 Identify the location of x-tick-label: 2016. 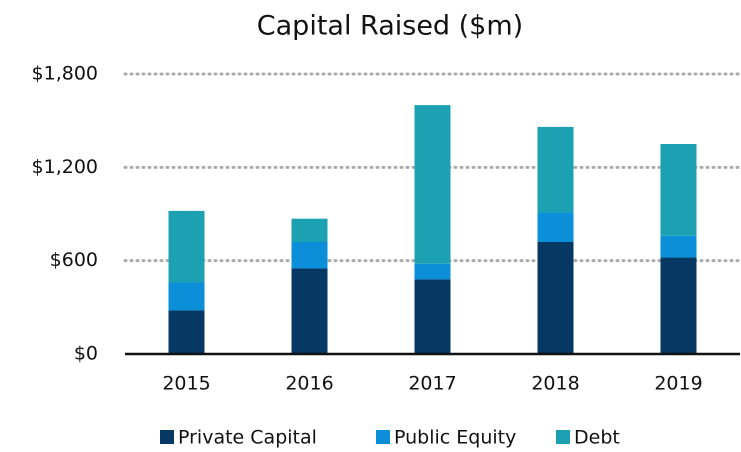
(309, 384).